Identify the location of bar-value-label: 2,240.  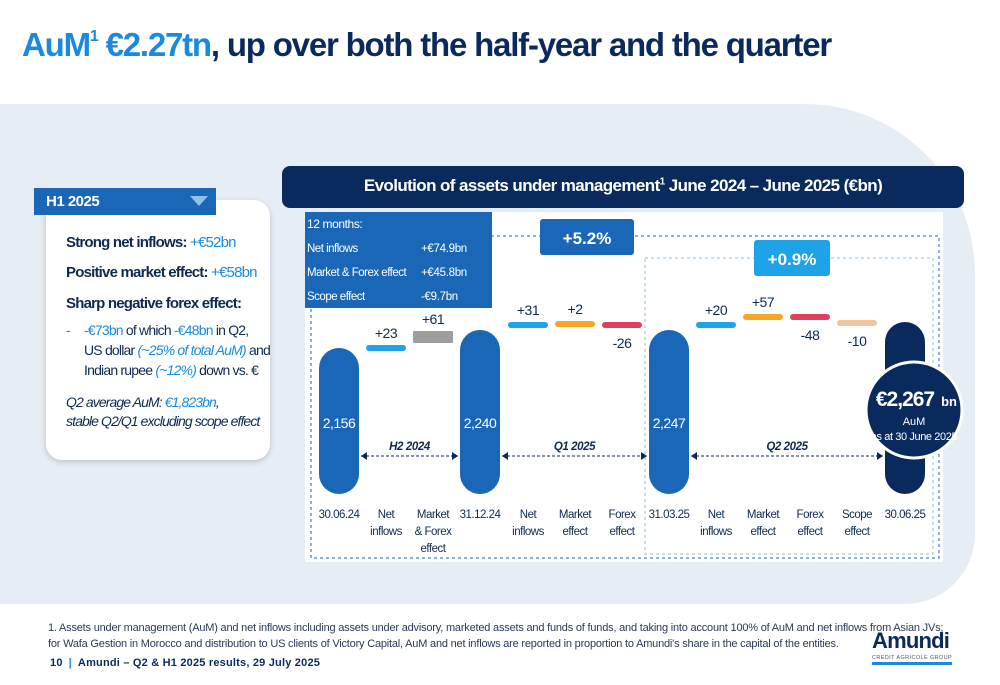
(480, 423).